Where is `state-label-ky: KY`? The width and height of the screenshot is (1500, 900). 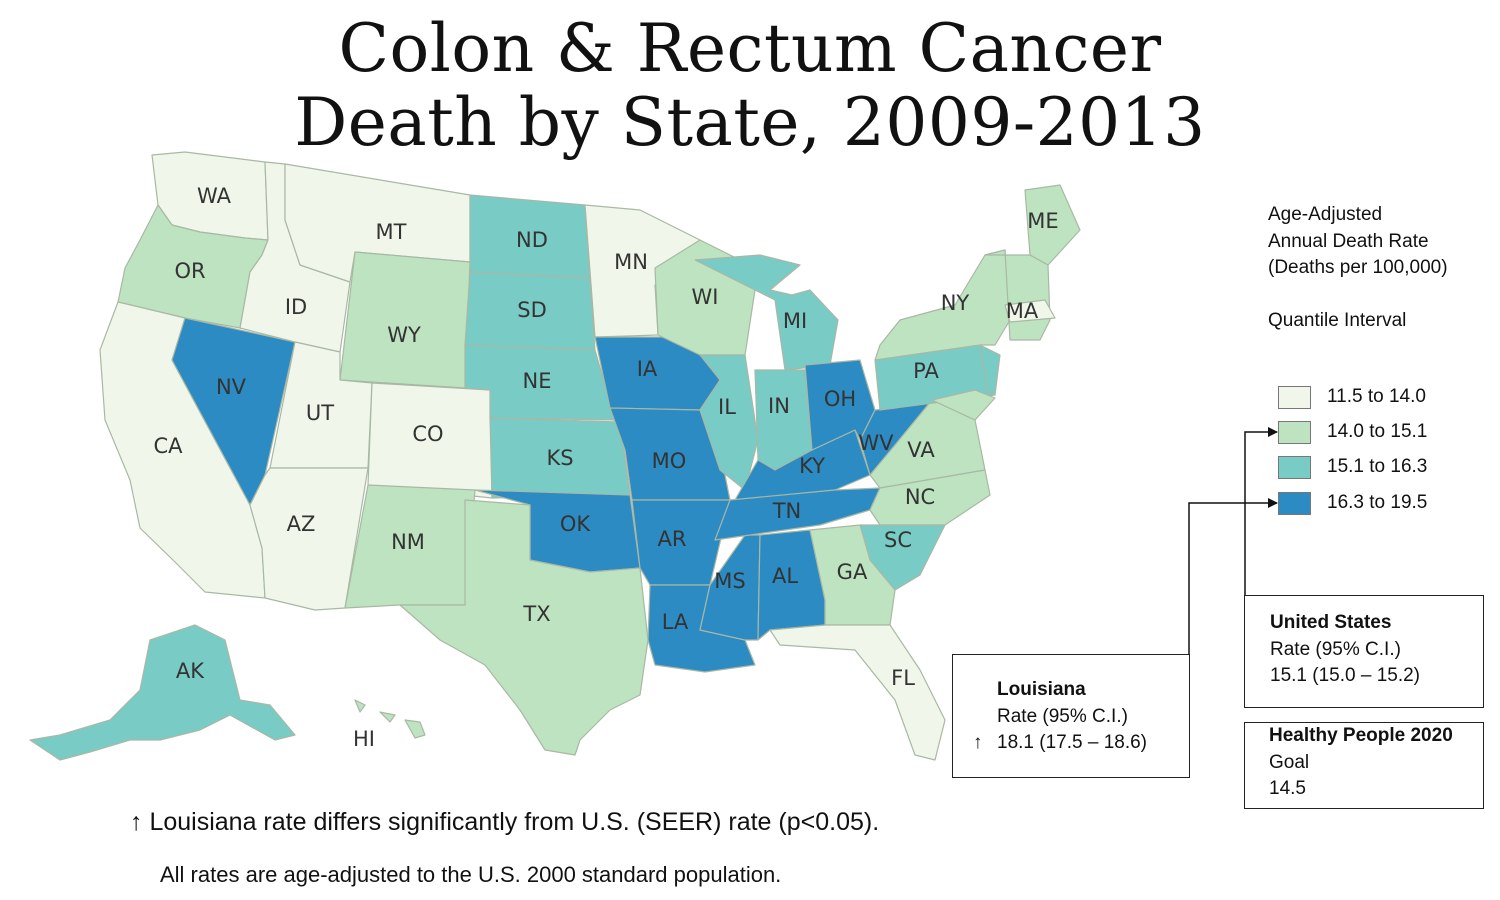 state-label-ky: KY is located at coordinates (812, 466).